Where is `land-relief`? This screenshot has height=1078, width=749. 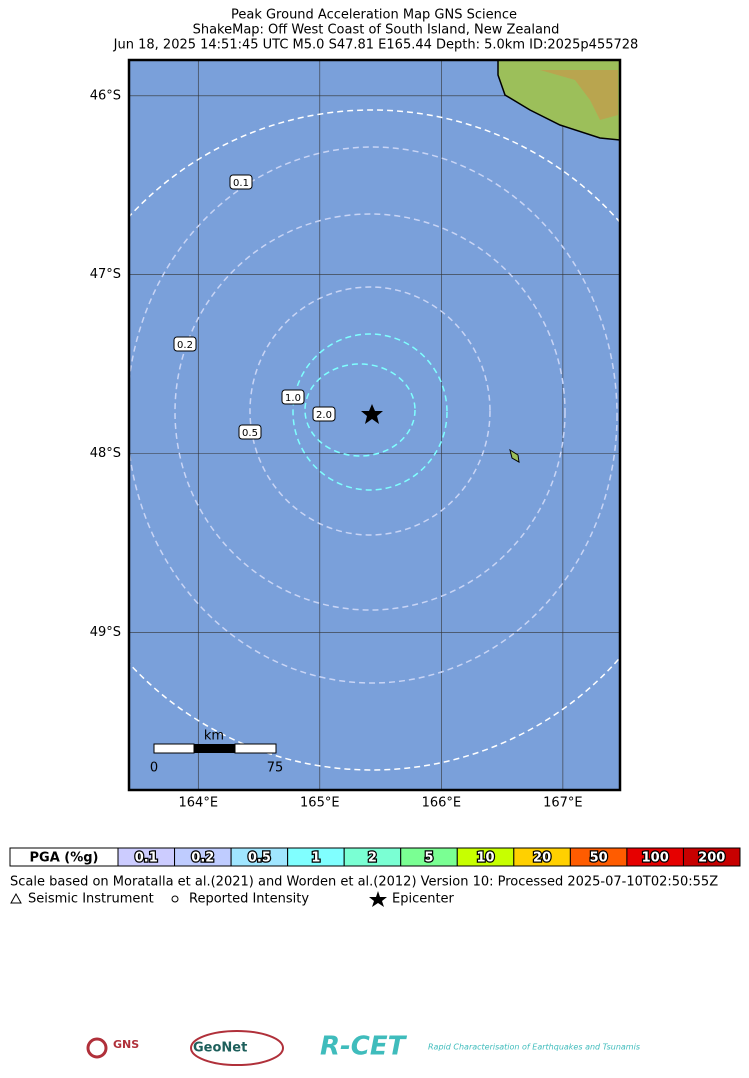 land-relief is located at coordinates (579, 95).